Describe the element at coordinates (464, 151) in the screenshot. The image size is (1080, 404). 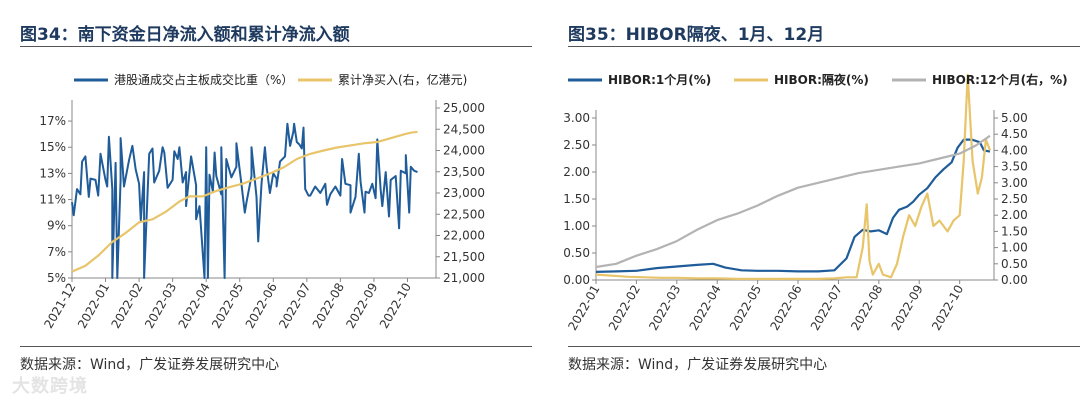
I see `y-right-tick-label: 24,000` at that location.